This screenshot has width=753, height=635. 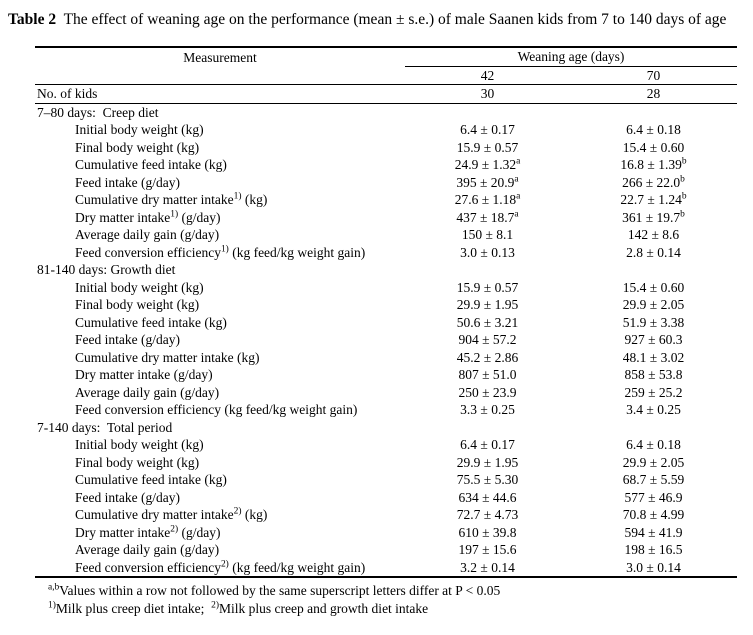 What do you see at coordinates (653, 304) in the screenshot?
I see `value-cell: 29.9 ± 2.05` at bounding box center [653, 304].